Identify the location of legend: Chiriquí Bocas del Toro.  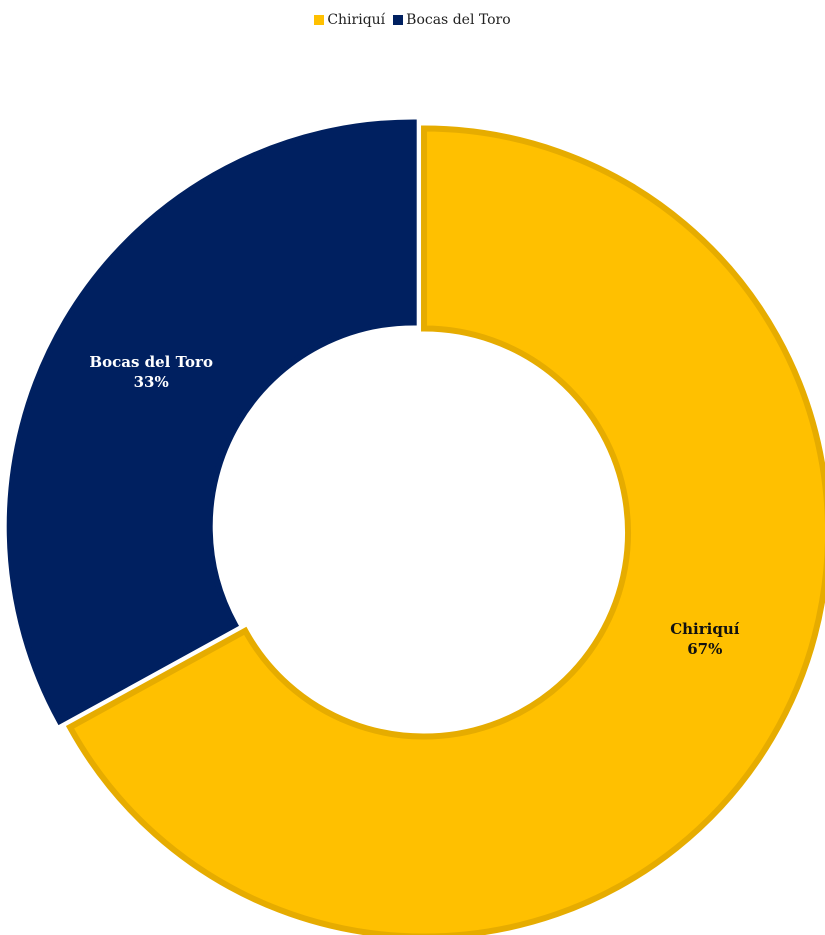
(412, 20).